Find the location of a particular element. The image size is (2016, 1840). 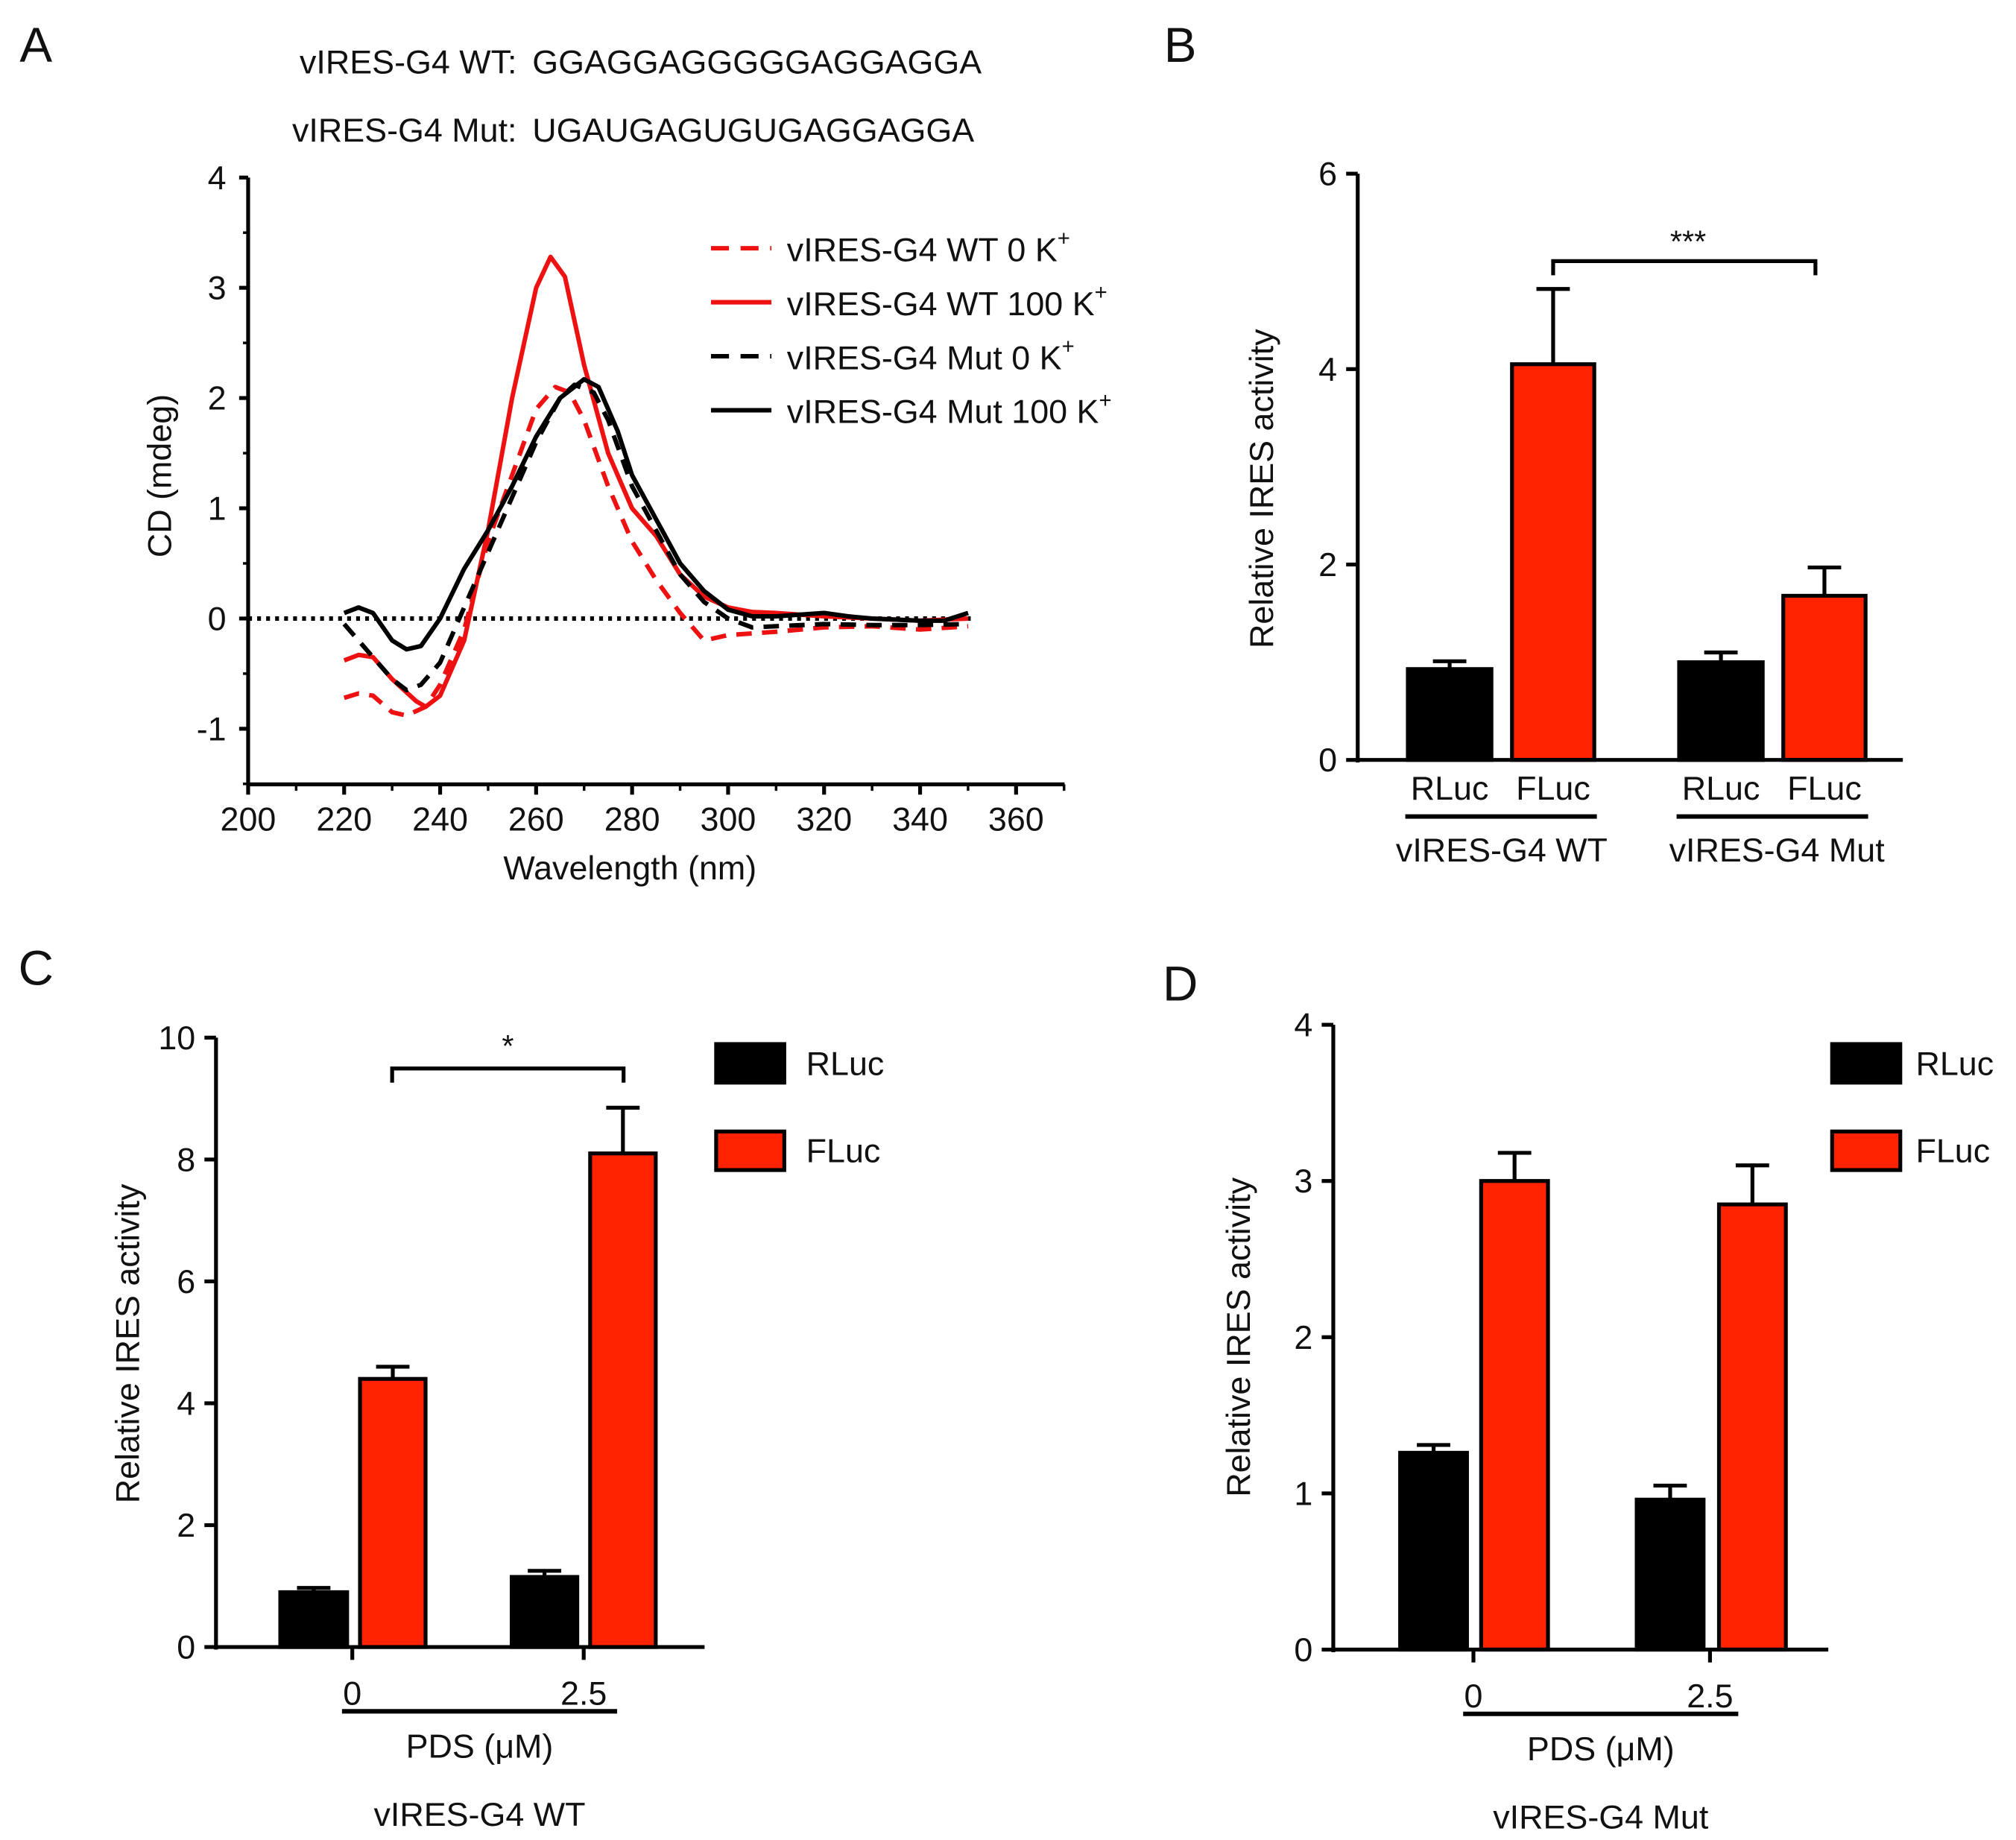

group-label: vIRES-G4 Mut is located at coordinates (1777, 850).